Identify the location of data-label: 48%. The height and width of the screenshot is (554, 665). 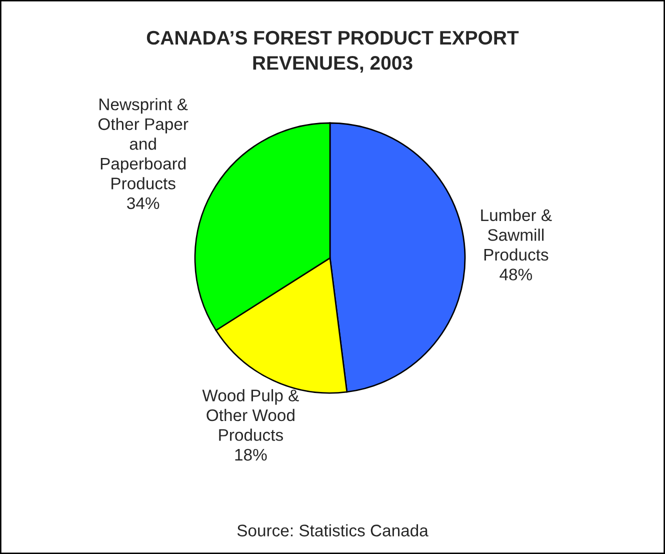
(516, 274).